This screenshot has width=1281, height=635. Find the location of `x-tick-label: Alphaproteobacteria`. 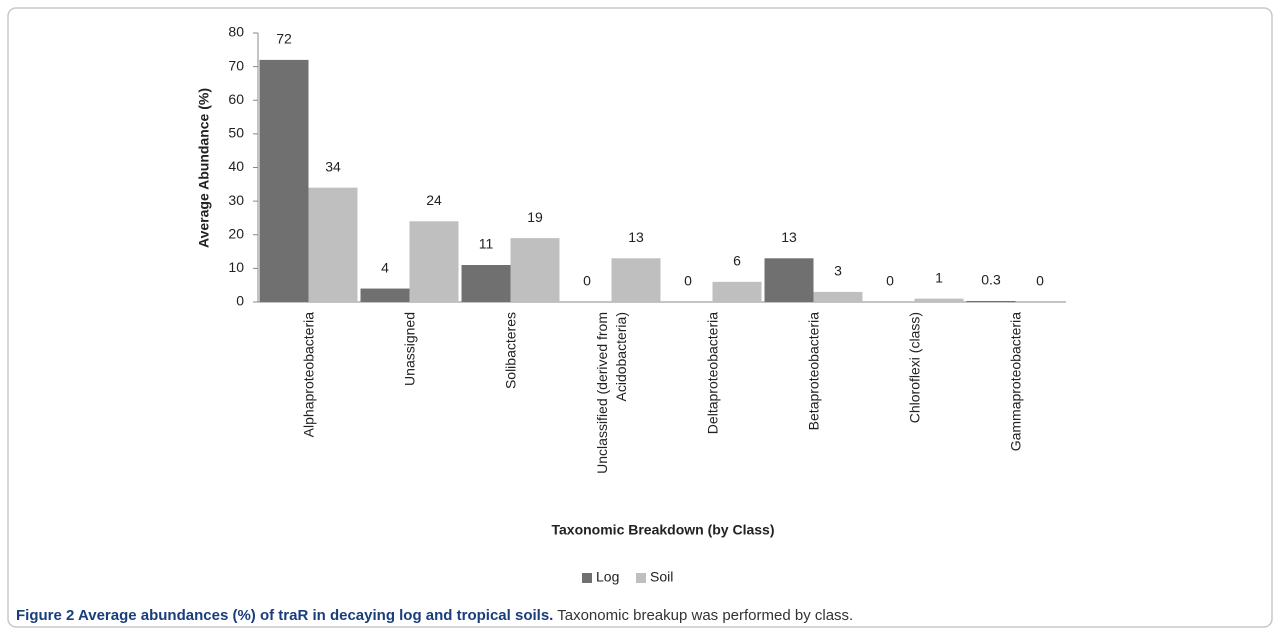

x-tick-label: Alphaproteobacteria is located at coordinates (308, 375).